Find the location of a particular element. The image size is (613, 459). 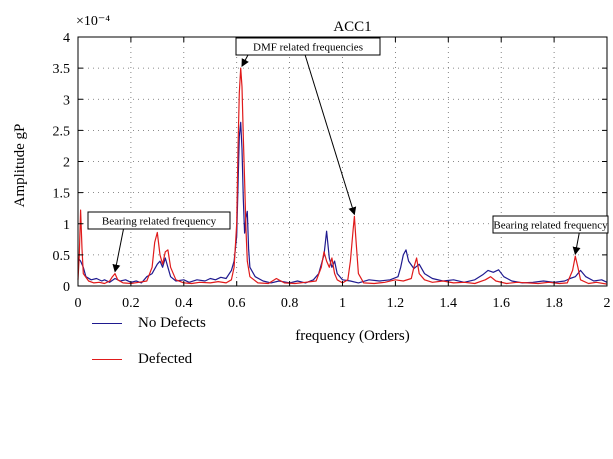

y-tick-label: 2 is located at coordinates (66, 163).